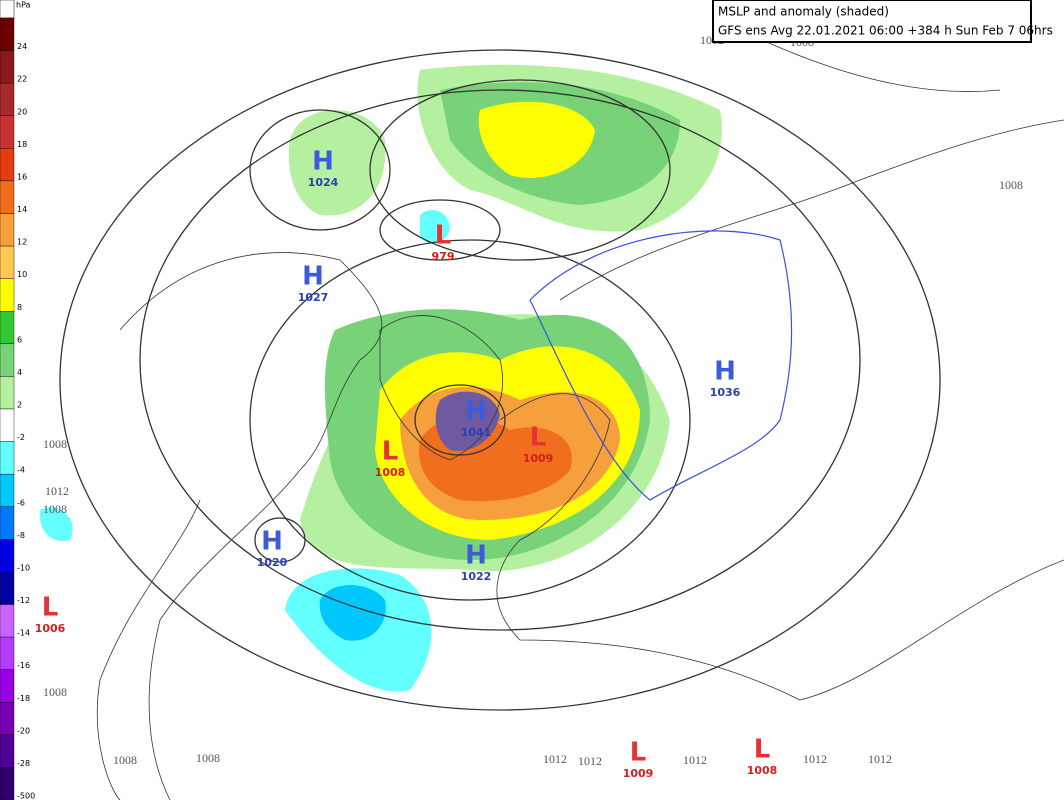  What do you see at coordinates (19, 339) in the screenshot?
I see `colorbar-label: 6` at bounding box center [19, 339].